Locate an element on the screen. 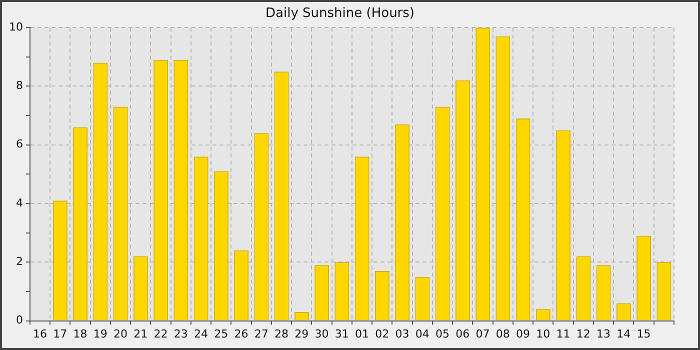 The image size is (700, 350). x-tick-label: 01 is located at coordinates (362, 333).